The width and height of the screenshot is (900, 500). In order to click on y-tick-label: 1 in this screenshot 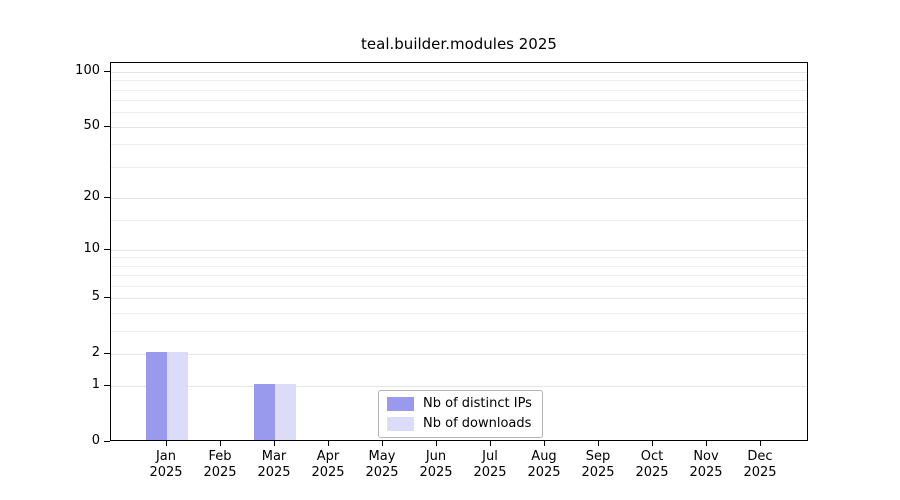, I will do `click(95, 385)`.